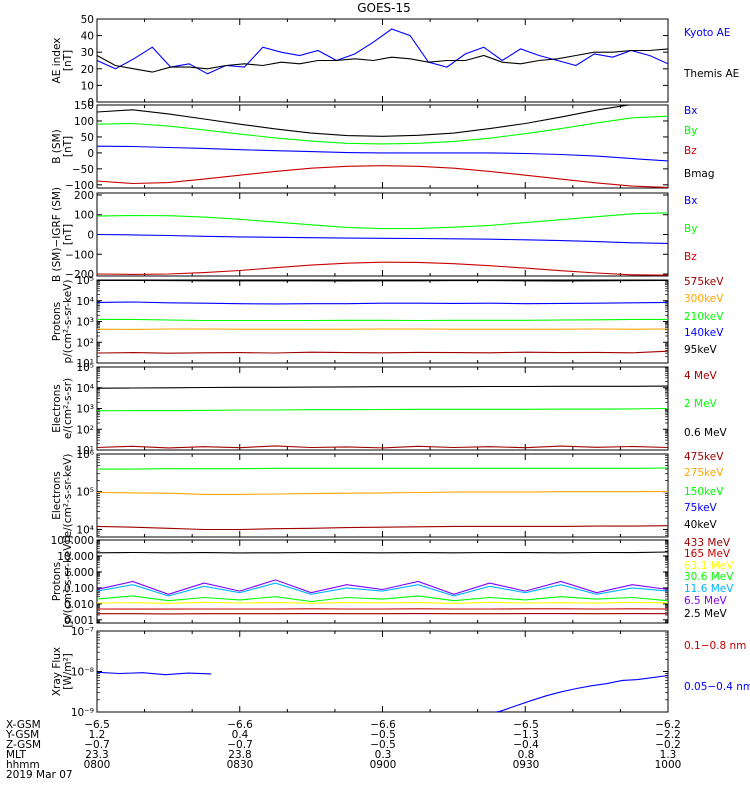  Describe the element at coordinates (97, 725) in the screenshot. I see `x-row-value: −6.5` at that location.